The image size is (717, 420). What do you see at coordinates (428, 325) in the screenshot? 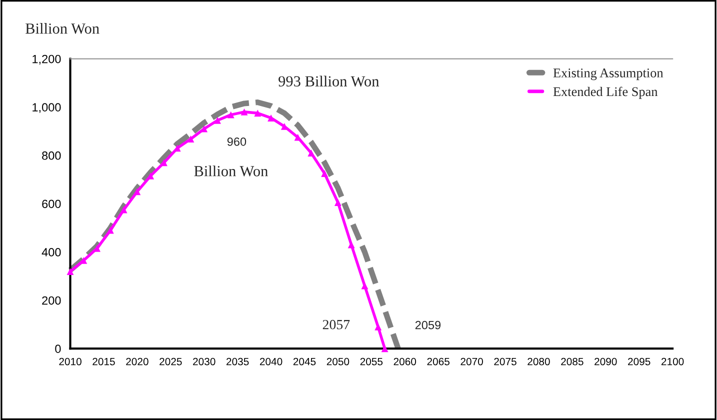
I see `annotation: 2059` at bounding box center [428, 325].